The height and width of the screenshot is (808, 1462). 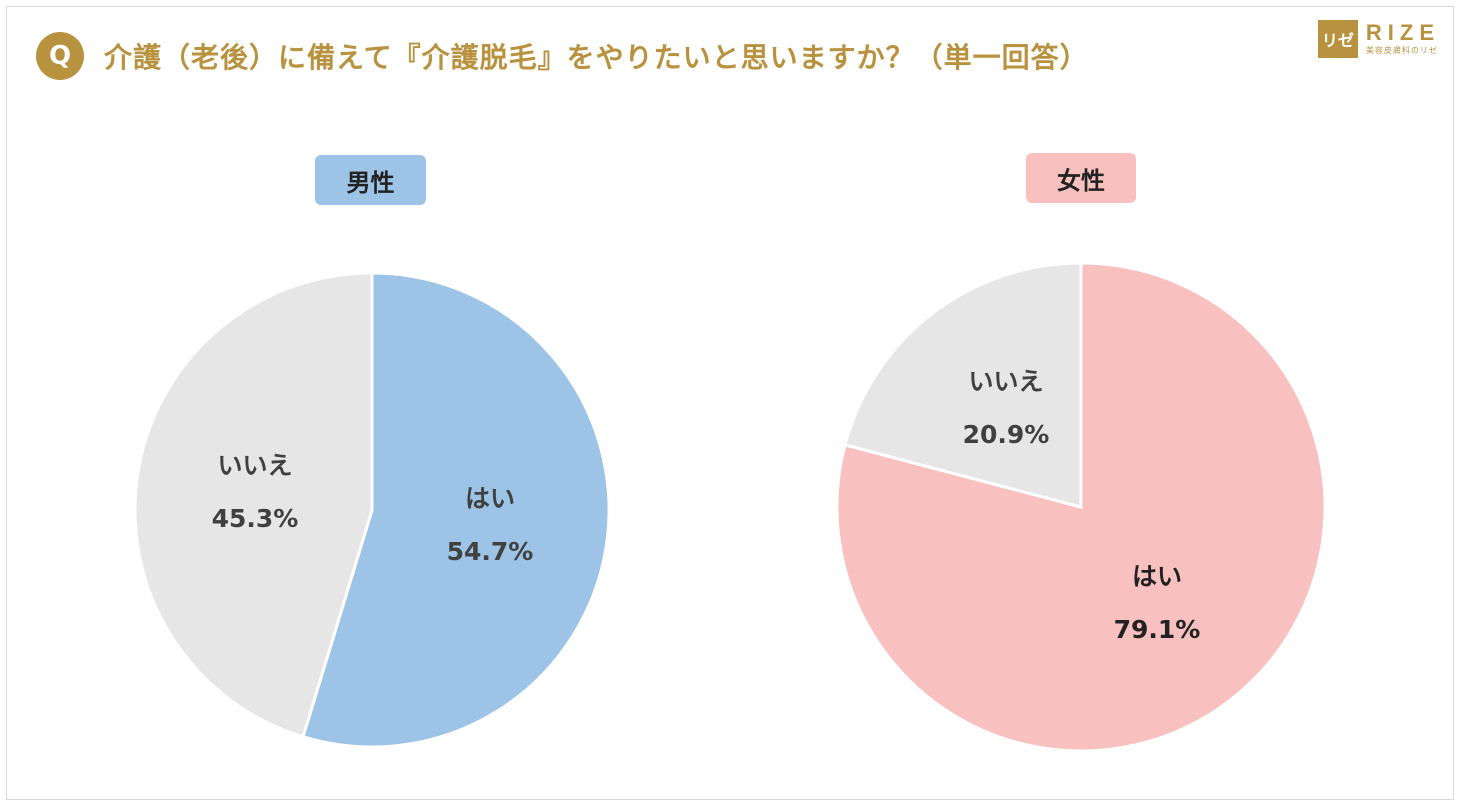 What do you see at coordinates (370, 180) in the screenshot?
I see `male-chart-title: 男性` at bounding box center [370, 180].